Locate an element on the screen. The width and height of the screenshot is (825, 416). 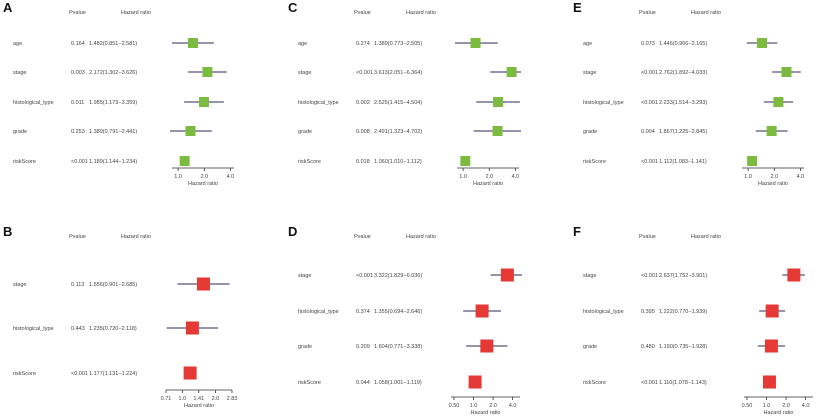
hazard-ratio-ci-text: 1.177(1.131−1.224) is located at coordinates (113, 374).